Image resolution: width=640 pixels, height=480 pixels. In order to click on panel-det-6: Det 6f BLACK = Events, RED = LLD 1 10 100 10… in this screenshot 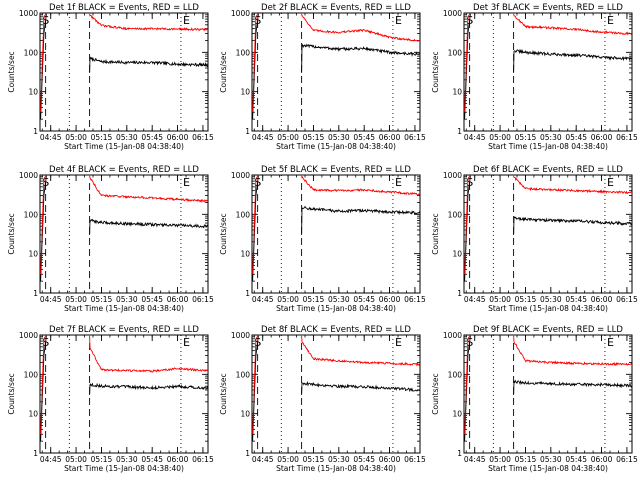, I will do `click(534, 239)`.